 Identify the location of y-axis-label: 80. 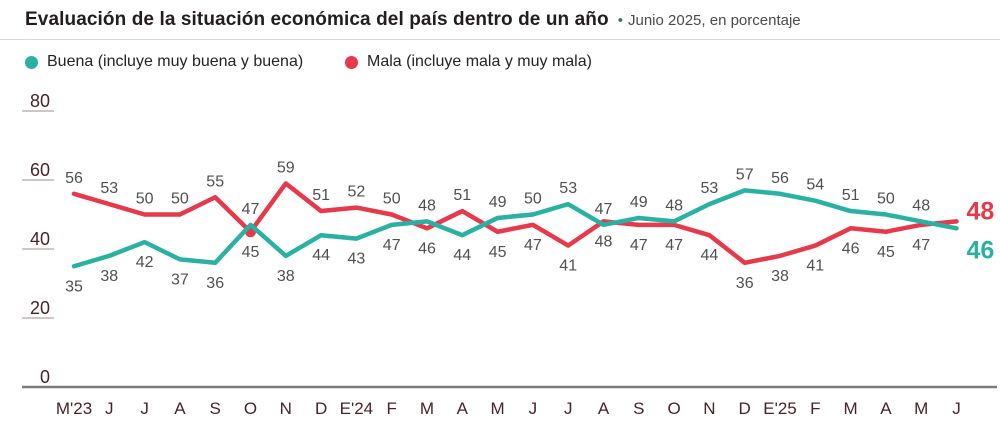
(40, 101).